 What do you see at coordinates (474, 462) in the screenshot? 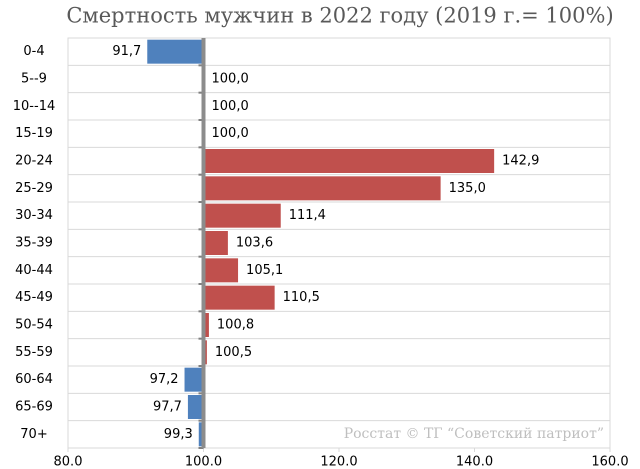
I see `x-tick-label: 140.0` at bounding box center [474, 462].